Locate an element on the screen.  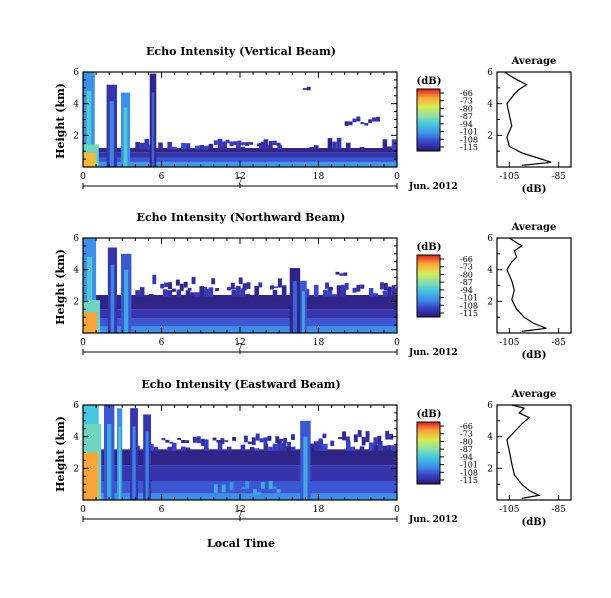
heatmap-area: 0 6 12 18 0 2 4 6 7 Jun. 2012 is located at coordinates (265, 463).